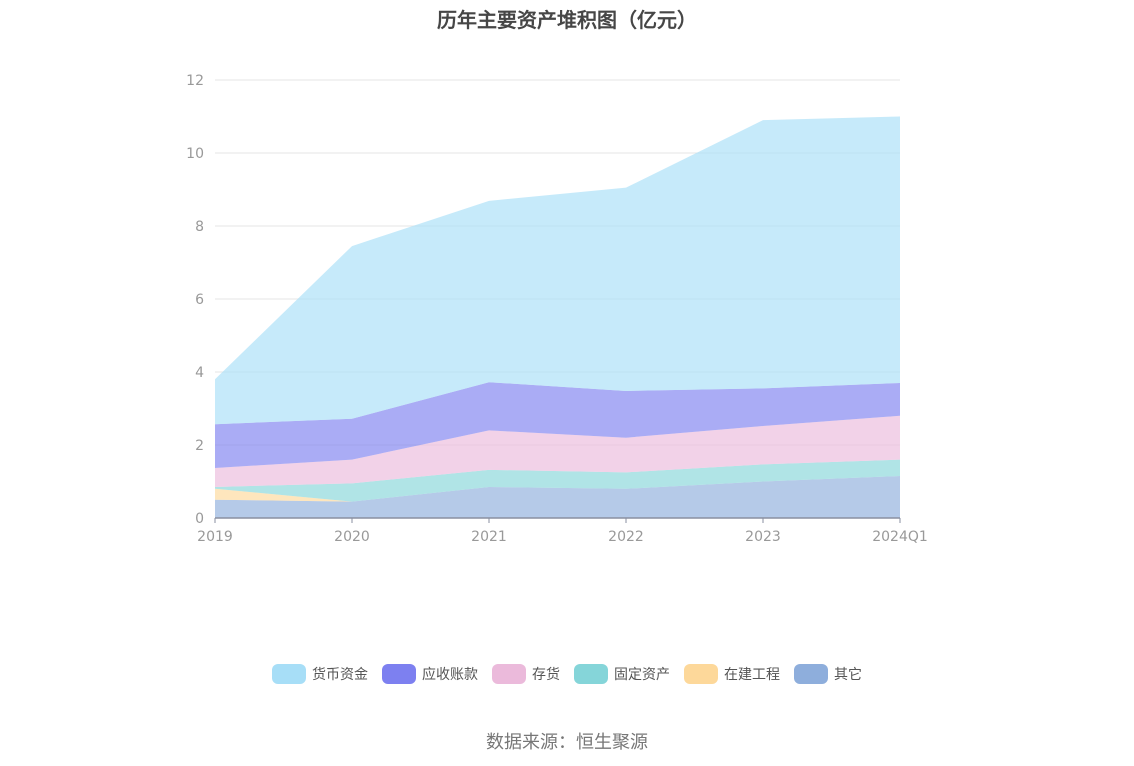 Image resolution: width=1134 pixels, height=766 pixels. Describe the element at coordinates (340, 675) in the screenshot. I see `legend-label: 货币资金` at that location.